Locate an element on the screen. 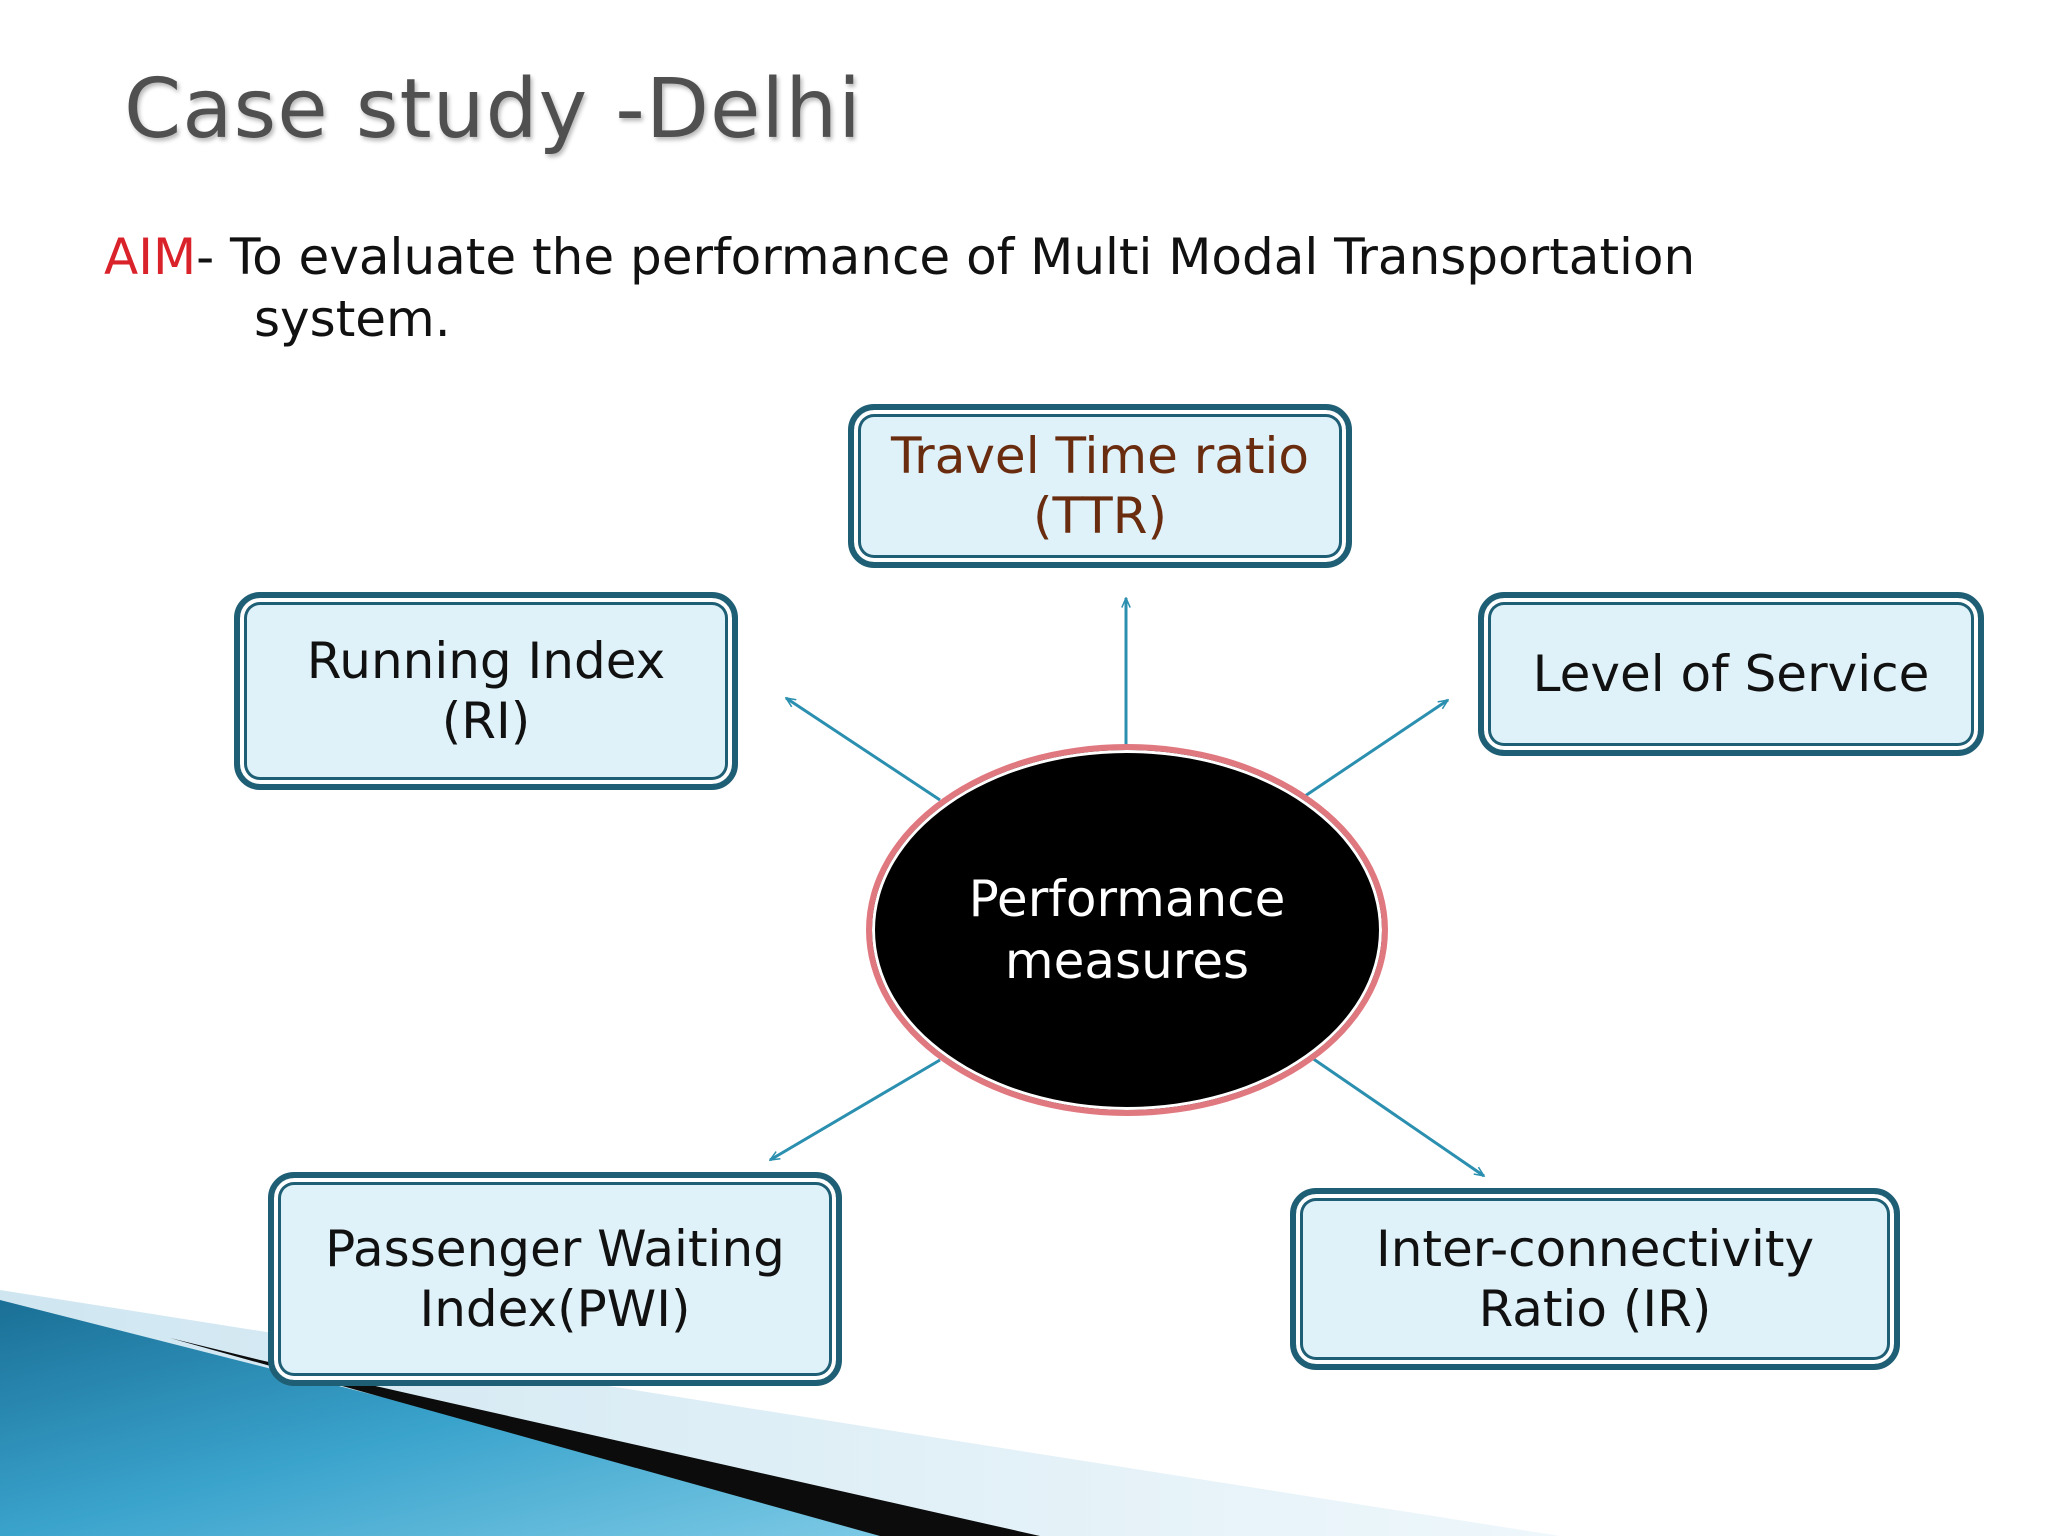 This screenshot has height=1536, width=2048. measure-label-ttr: Travel Time ratio (TTR) is located at coordinates (1100, 486).